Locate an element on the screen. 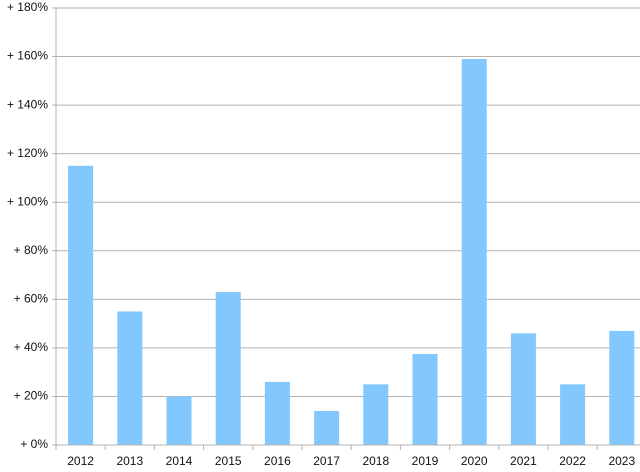 This screenshot has width=640, height=472. x-tick-label: 2020 is located at coordinates (474, 461).